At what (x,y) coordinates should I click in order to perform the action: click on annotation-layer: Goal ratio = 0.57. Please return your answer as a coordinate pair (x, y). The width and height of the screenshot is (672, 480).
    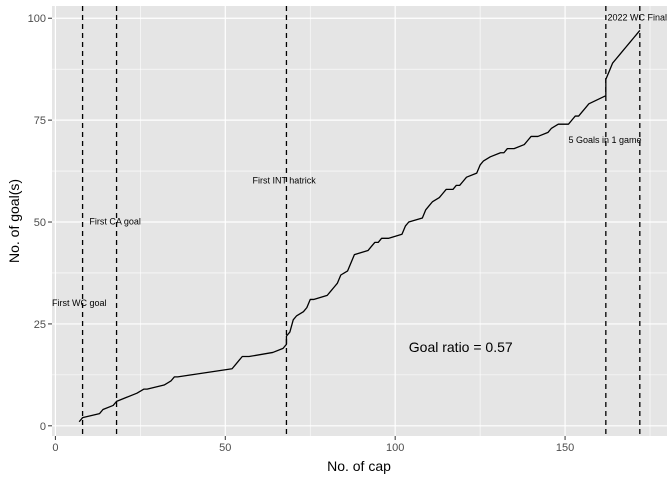
    Looking at the image, I should click on (461, 347).